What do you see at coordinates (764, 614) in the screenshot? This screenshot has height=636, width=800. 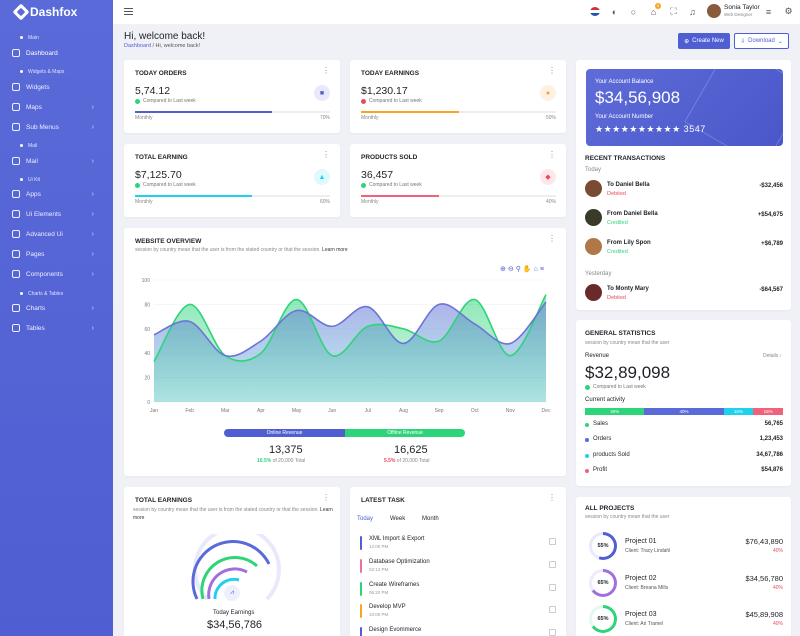 I see `project-amount: $45,89,908` at bounding box center [764, 614].